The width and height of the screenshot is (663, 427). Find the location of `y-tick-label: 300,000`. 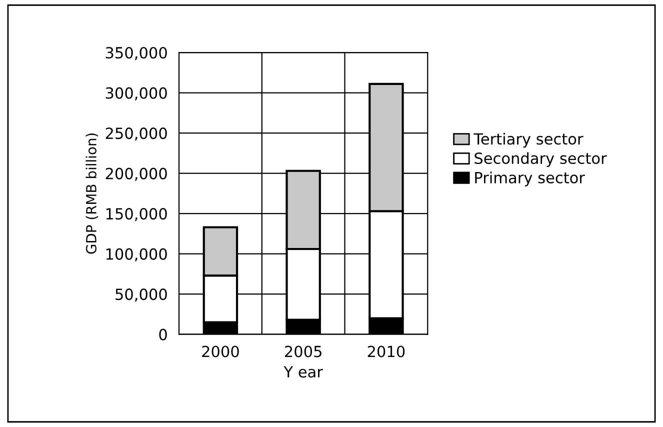

y-tick-label: 300,000 is located at coordinates (136, 93).